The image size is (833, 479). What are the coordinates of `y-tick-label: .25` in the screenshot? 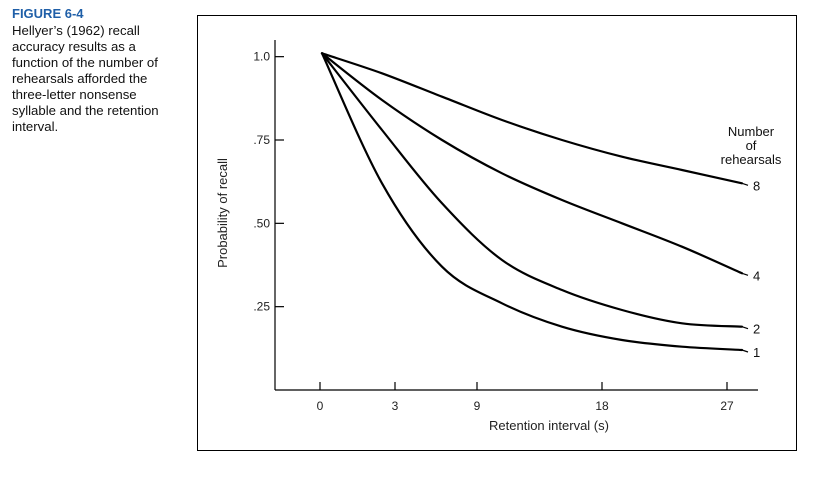 It's located at (261, 307).